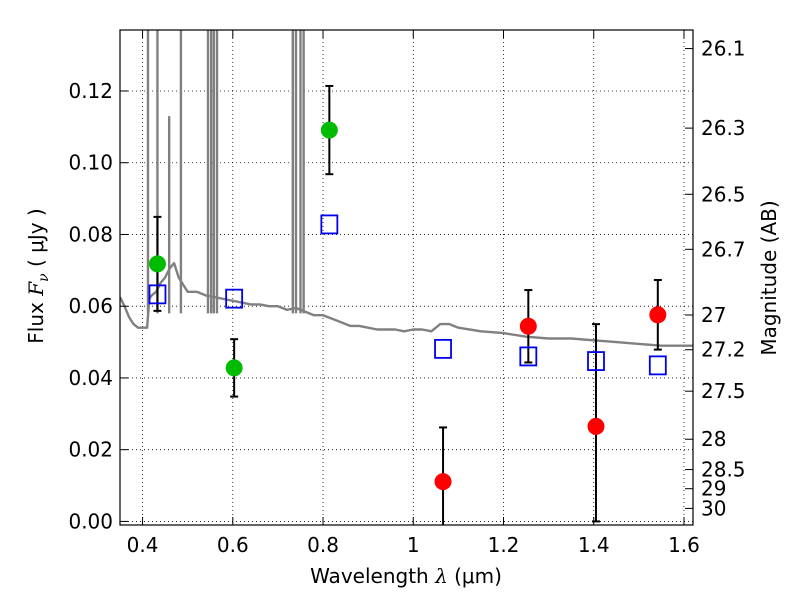 Image resolution: width=800 pixels, height=600 pixels. Describe the element at coordinates (90, 306) in the screenshot. I see `y-tick-label: 0.06` at that location.